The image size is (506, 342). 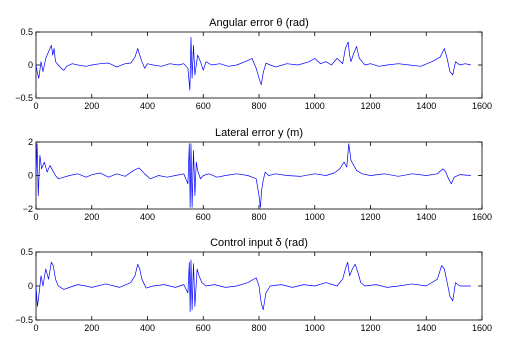 What do you see at coordinates (259, 133) in the screenshot?
I see `panel-title: Lateral error y (m)` at bounding box center [259, 133].